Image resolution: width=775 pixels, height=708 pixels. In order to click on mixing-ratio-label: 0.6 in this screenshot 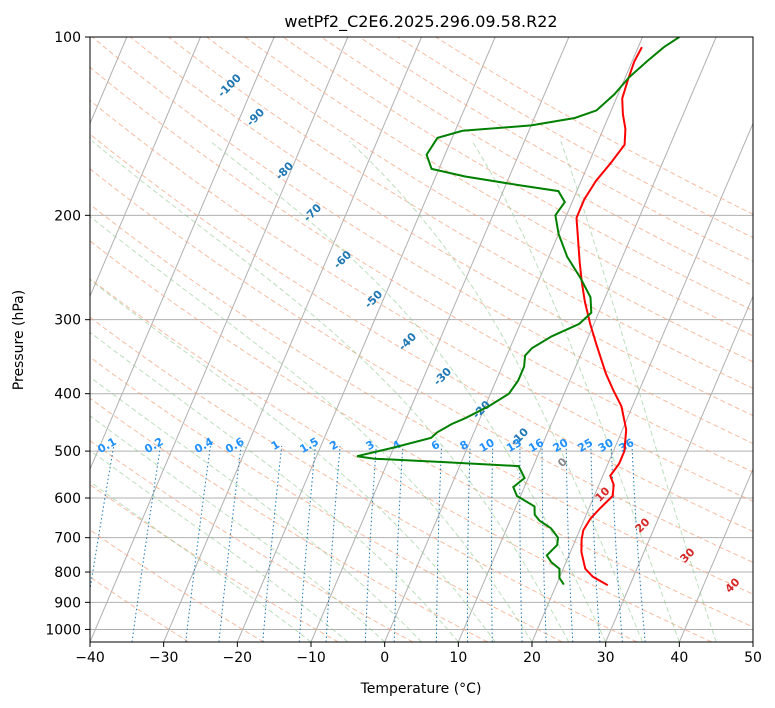, I will do `click(235, 445)`.